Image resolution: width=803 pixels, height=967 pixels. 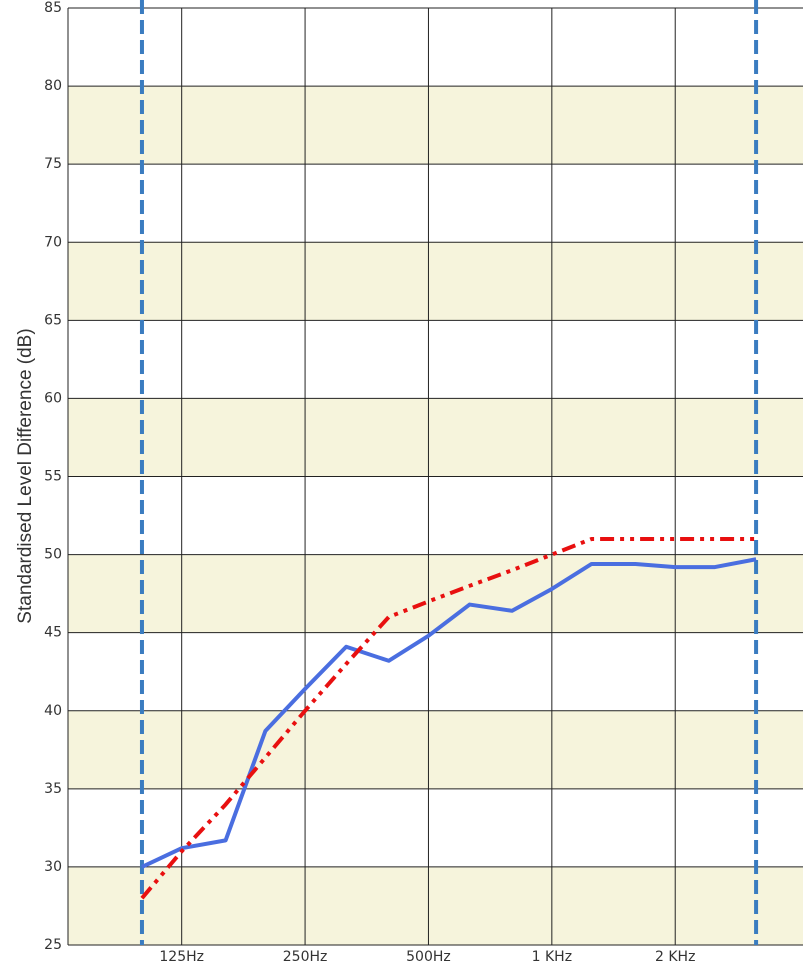 What do you see at coordinates (53, 86) in the screenshot?
I see `y-tick-label: 80` at bounding box center [53, 86].